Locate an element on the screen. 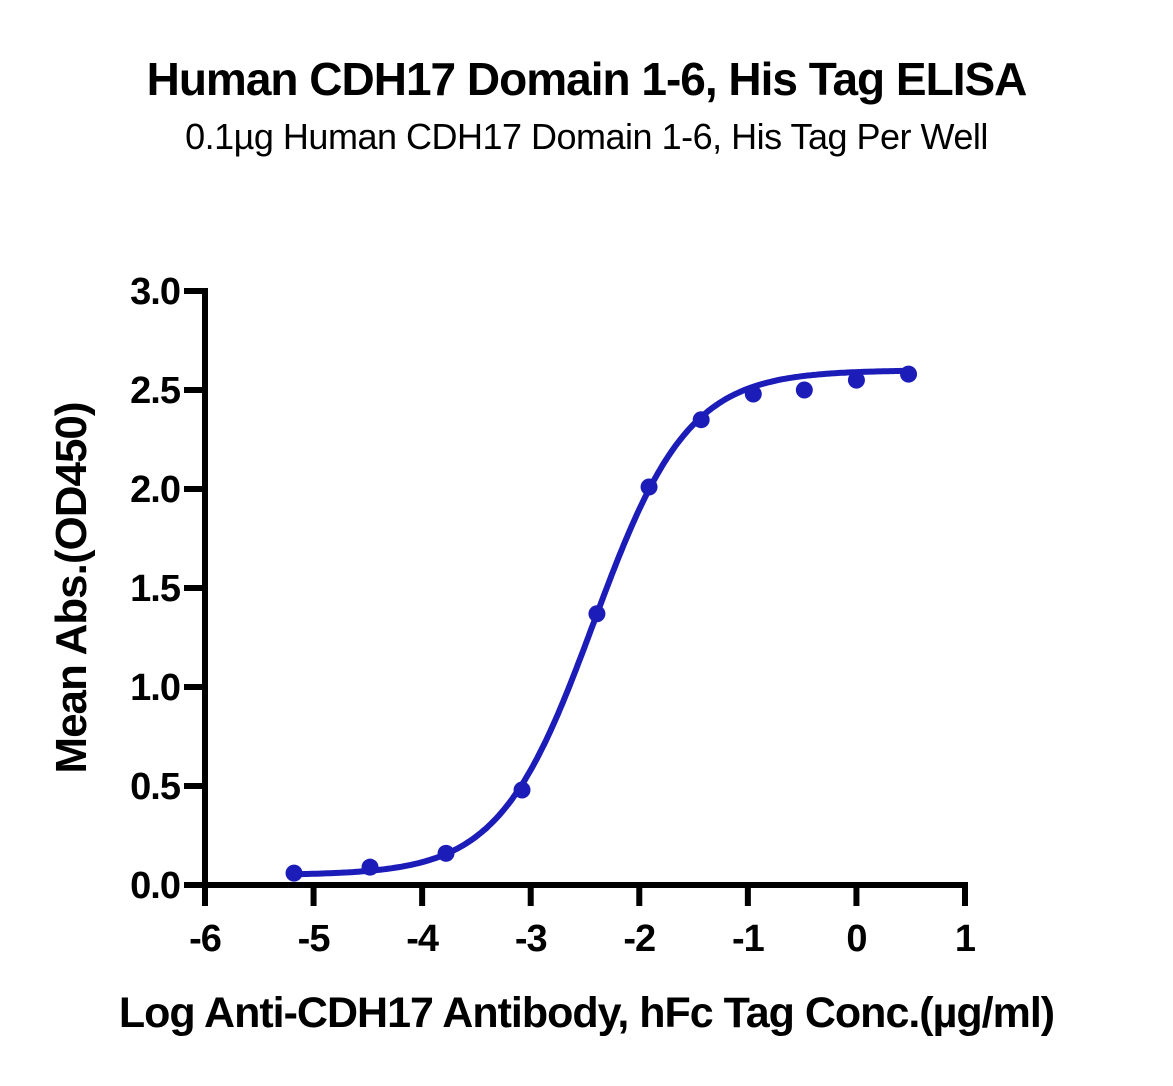  x-tick-label: -3 is located at coordinates (531, 939).